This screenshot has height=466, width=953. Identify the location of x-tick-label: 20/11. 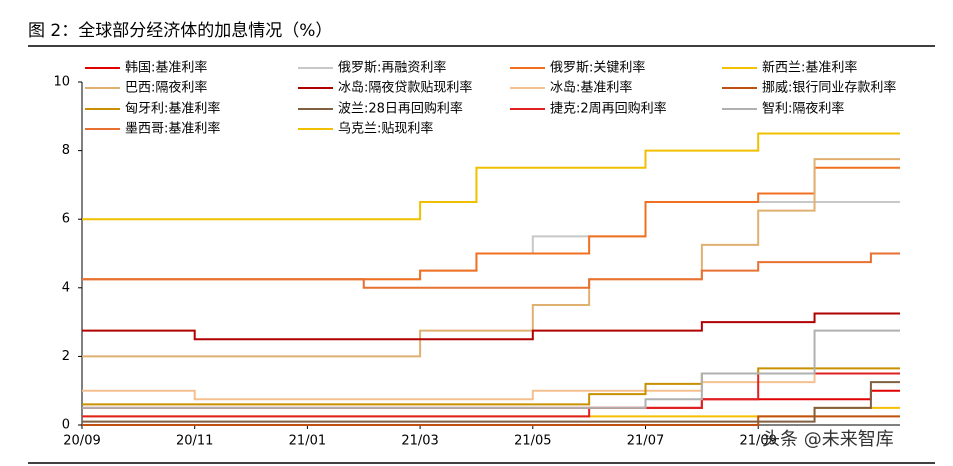
(194, 441).